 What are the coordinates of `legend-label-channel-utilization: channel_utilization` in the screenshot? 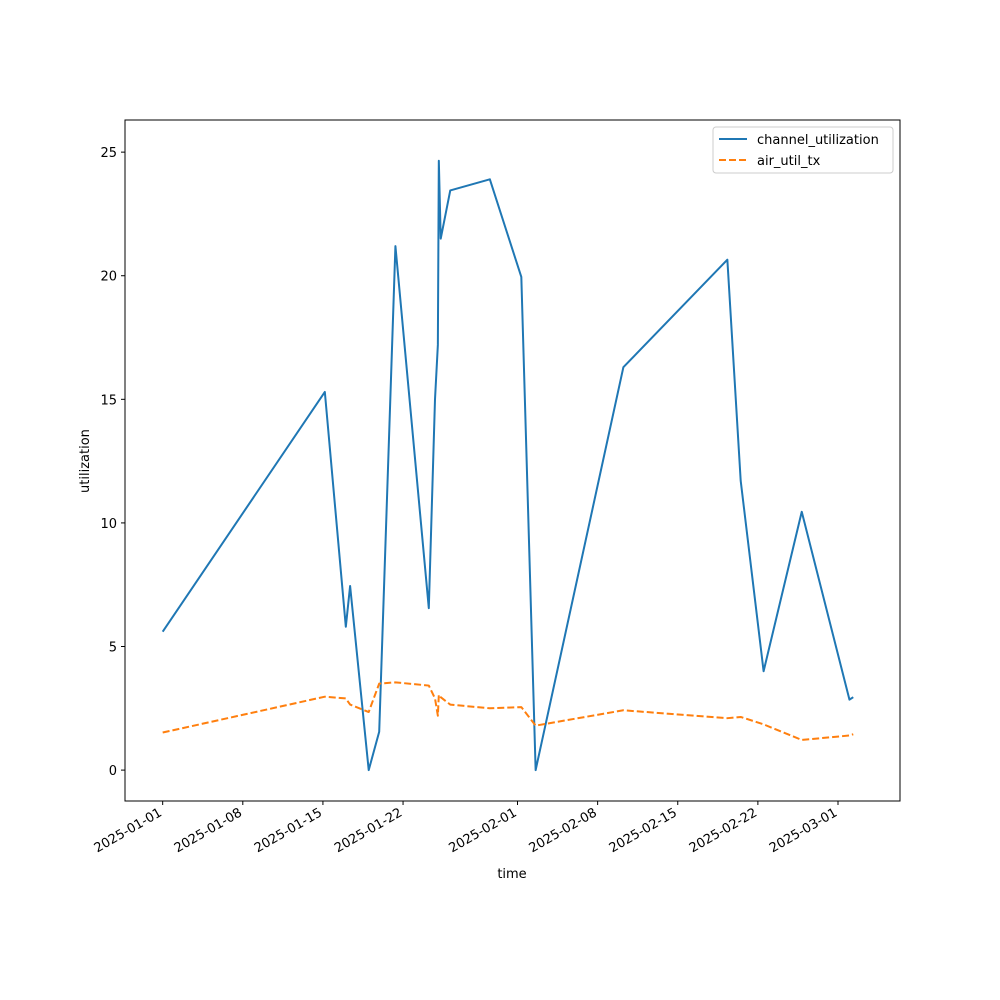 It's located at (818, 140).